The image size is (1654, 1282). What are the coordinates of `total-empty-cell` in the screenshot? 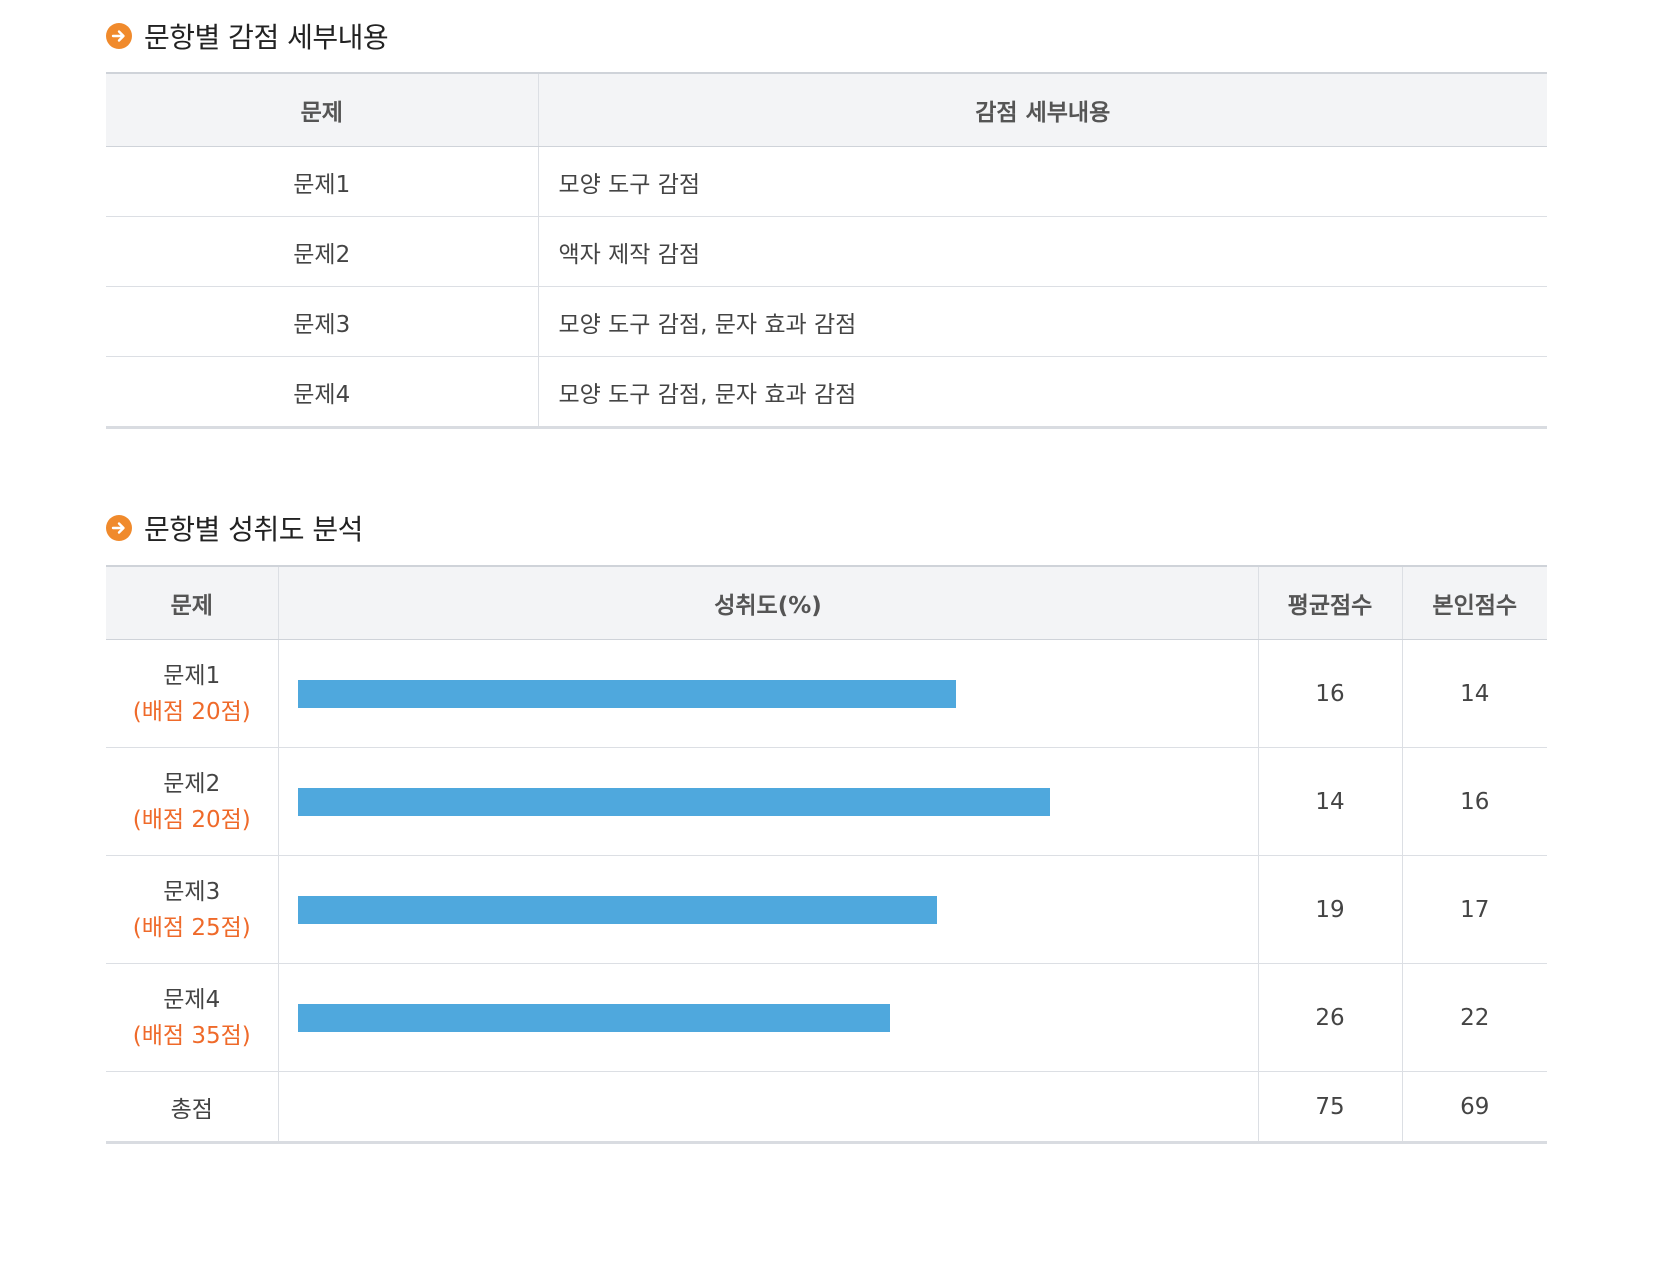 It's located at (767, 1107).